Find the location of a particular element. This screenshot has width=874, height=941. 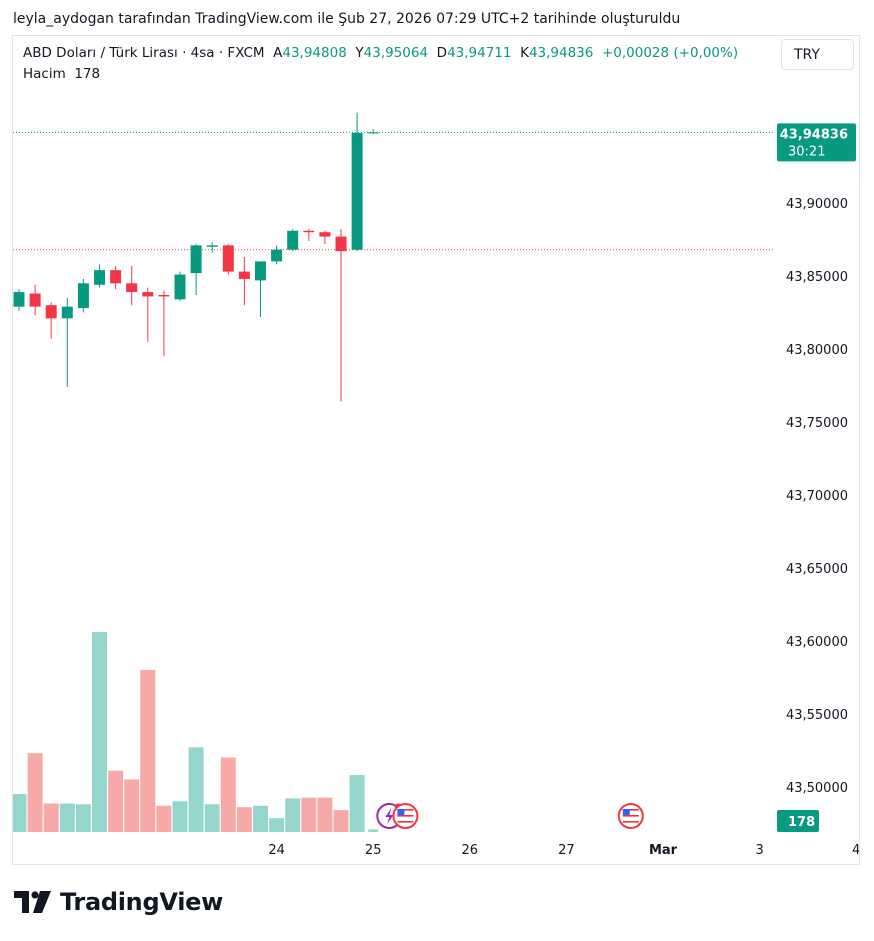

y-axis-tick-label: 43,70000 is located at coordinates (817, 496).